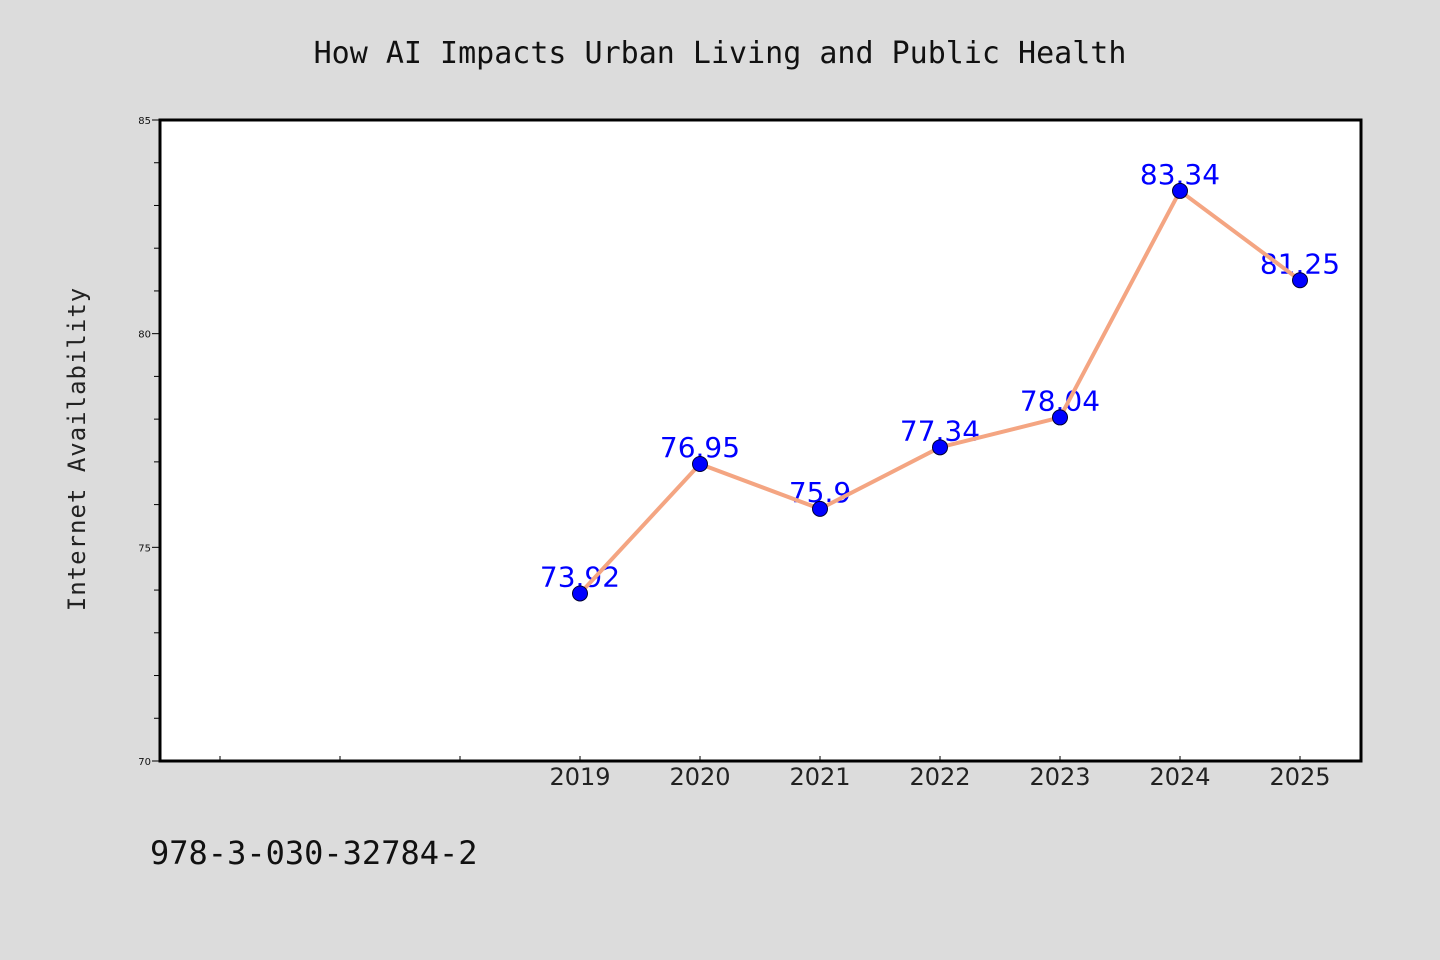 This screenshot has height=960, width=1440. I want to click on x-tick-label: 2024, so click(1179, 777).